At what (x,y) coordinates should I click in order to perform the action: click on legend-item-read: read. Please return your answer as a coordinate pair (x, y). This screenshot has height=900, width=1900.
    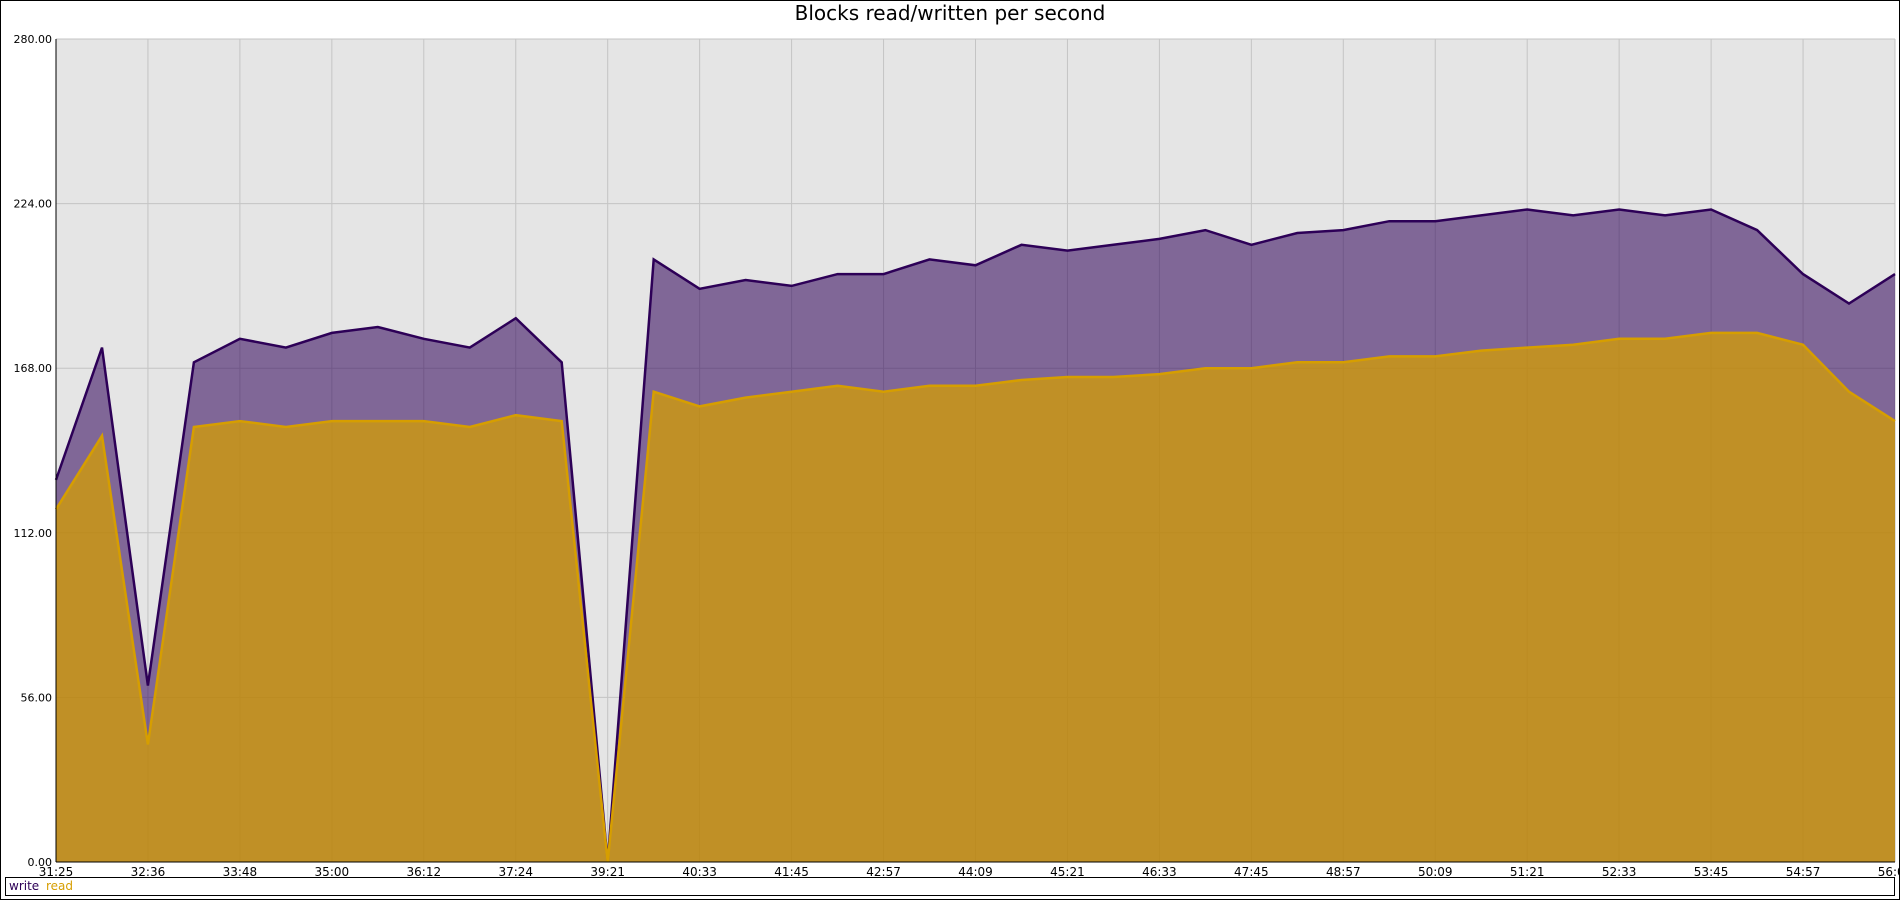
    Looking at the image, I should click on (60, 886).